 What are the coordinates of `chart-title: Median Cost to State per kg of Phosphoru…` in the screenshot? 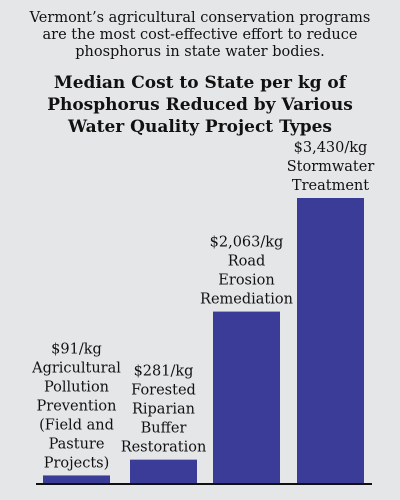 It's located at (200, 105).